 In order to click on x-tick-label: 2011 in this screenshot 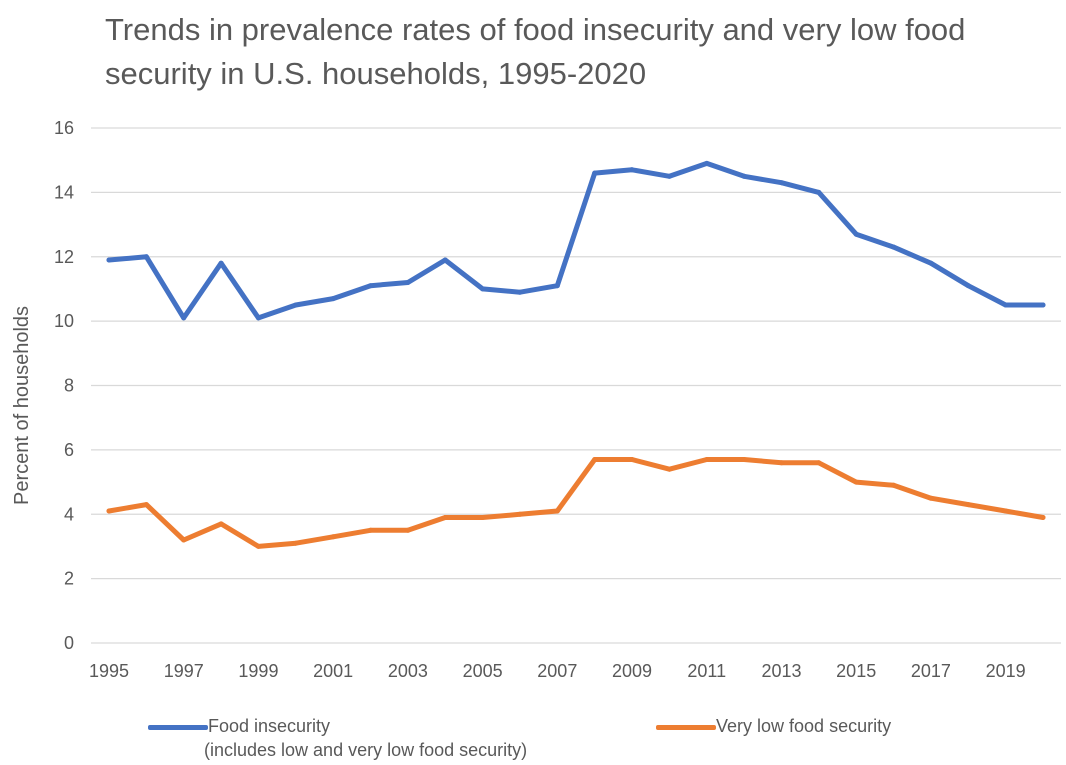, I will do `click(706, 671)`.